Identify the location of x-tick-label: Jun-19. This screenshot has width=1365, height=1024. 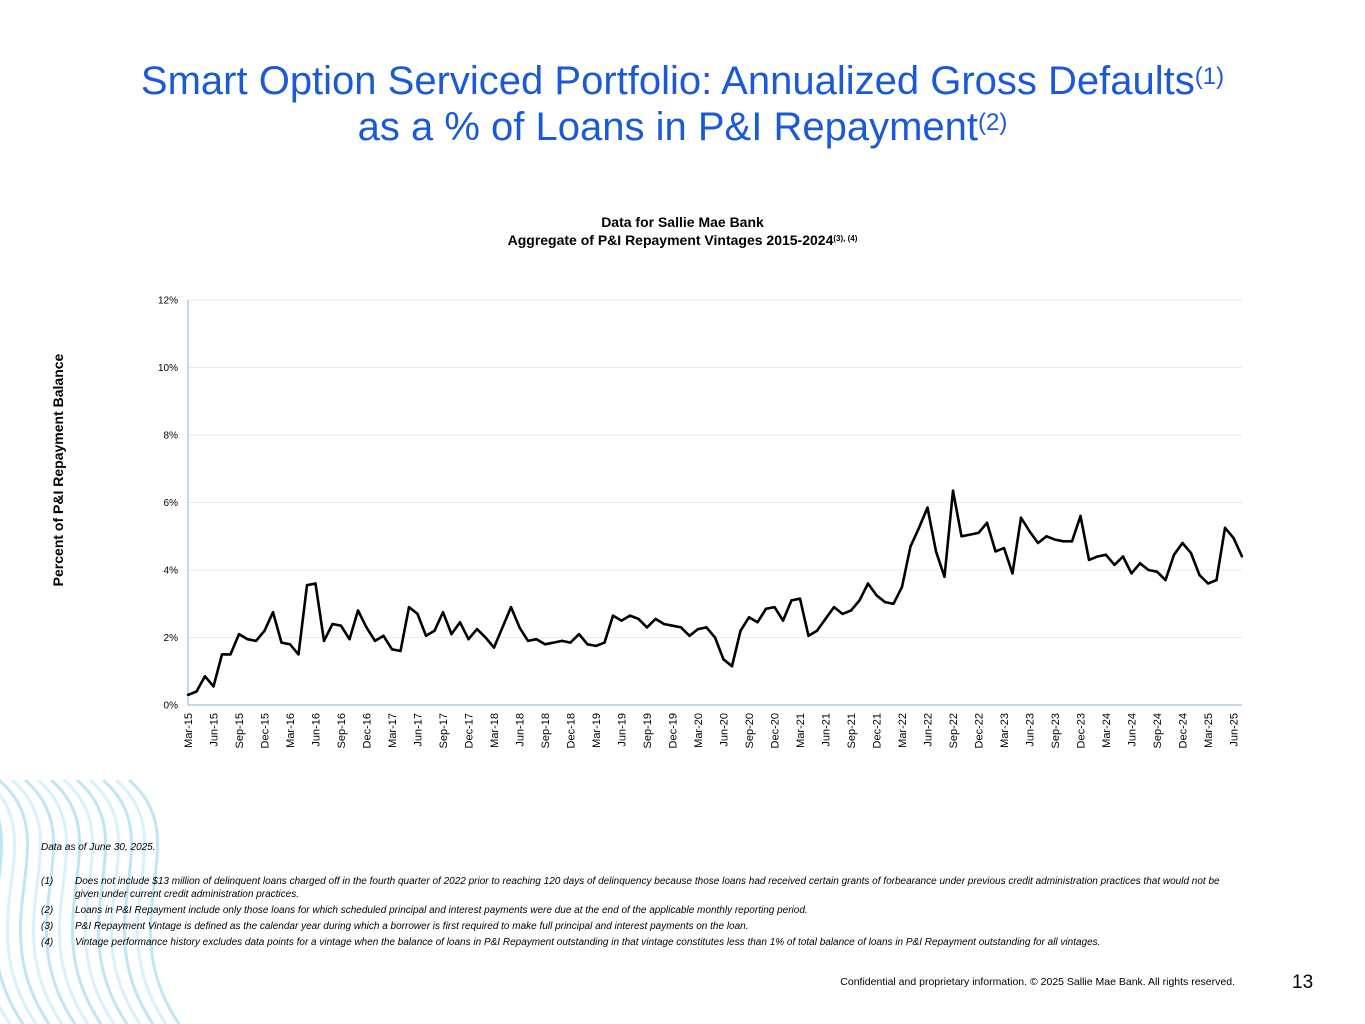
(623, 730).